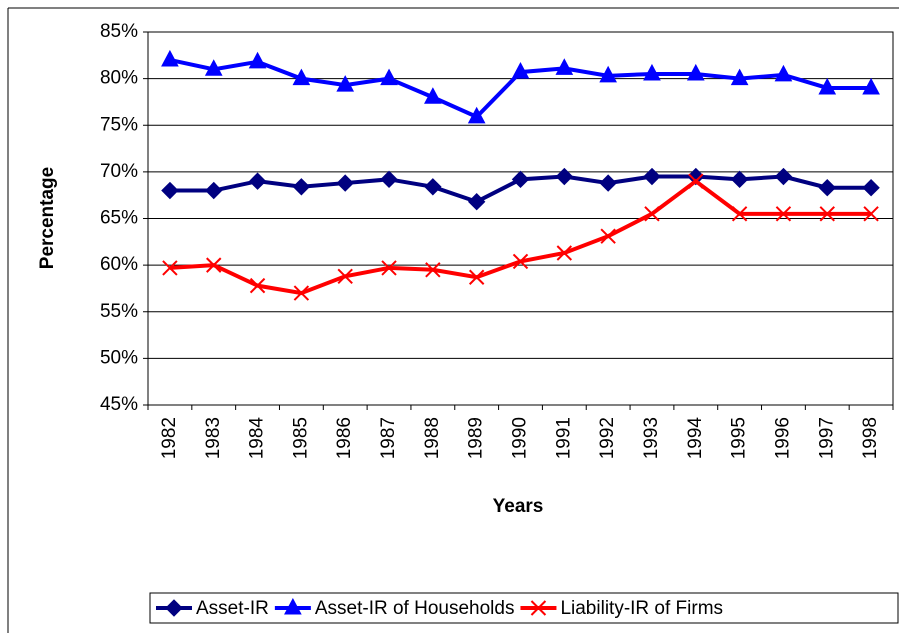 The image size is (899, 633). What do you see at coordinates (826, 438) in the screenshot?
I see `x-tick-label: 1997` at bounding box center [826, 438].